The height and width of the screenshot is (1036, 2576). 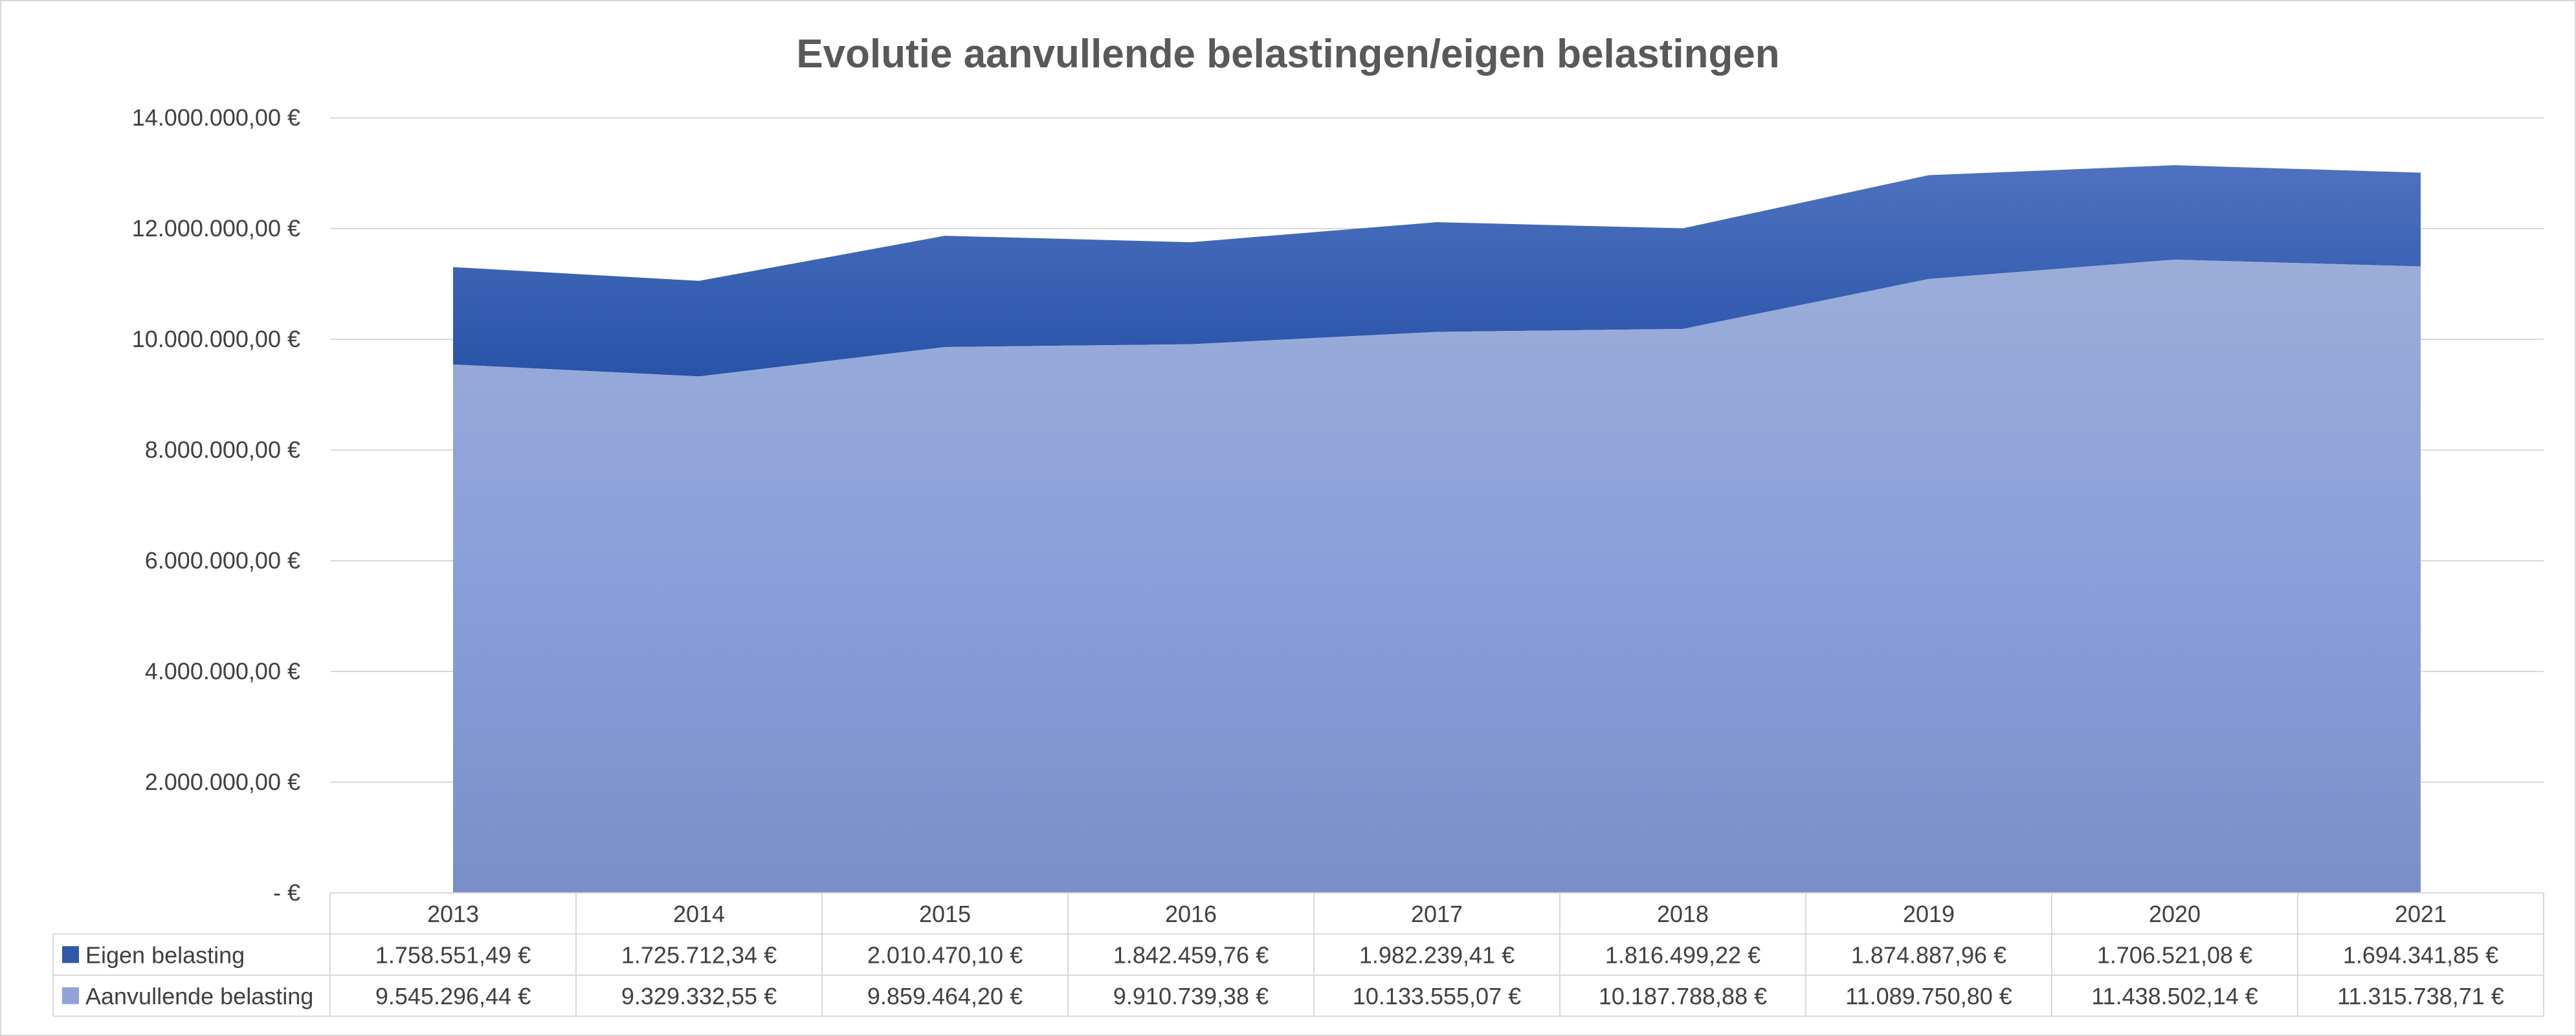 What do you see at coordinates (453, 954) in the screenshot?
I see `data-table-value: 1.758.551,49 €` at bounding box center [453, 954].